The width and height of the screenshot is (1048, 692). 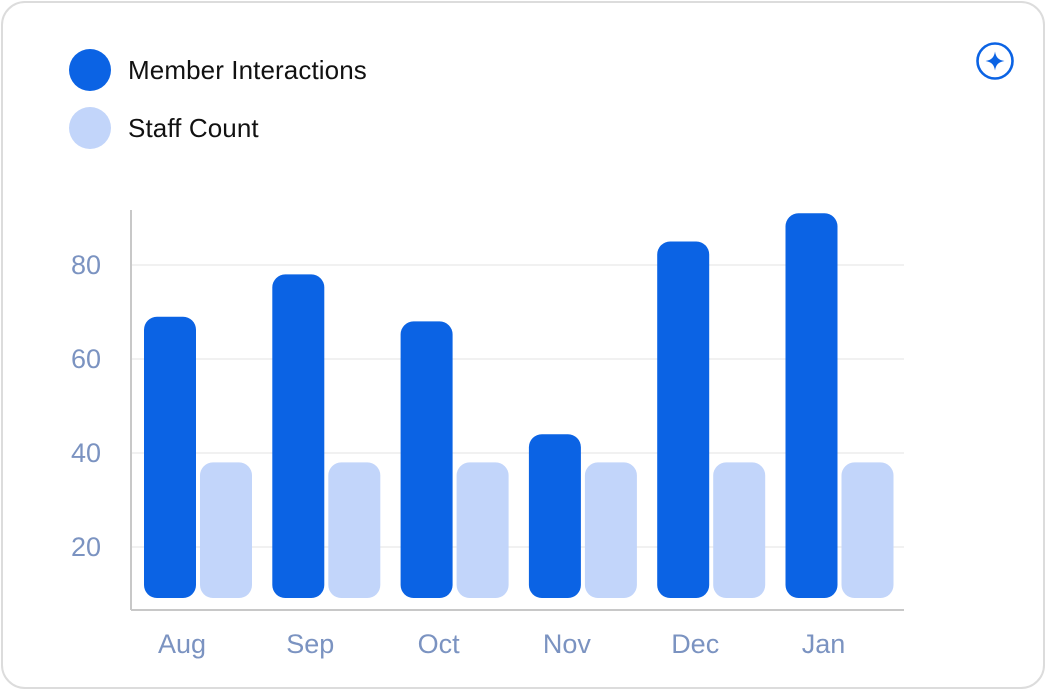 What do you see at coordinates (683, 419) in the screenshot?
I see `bar-member-interactions-dec` at bounding box center [683, 419].